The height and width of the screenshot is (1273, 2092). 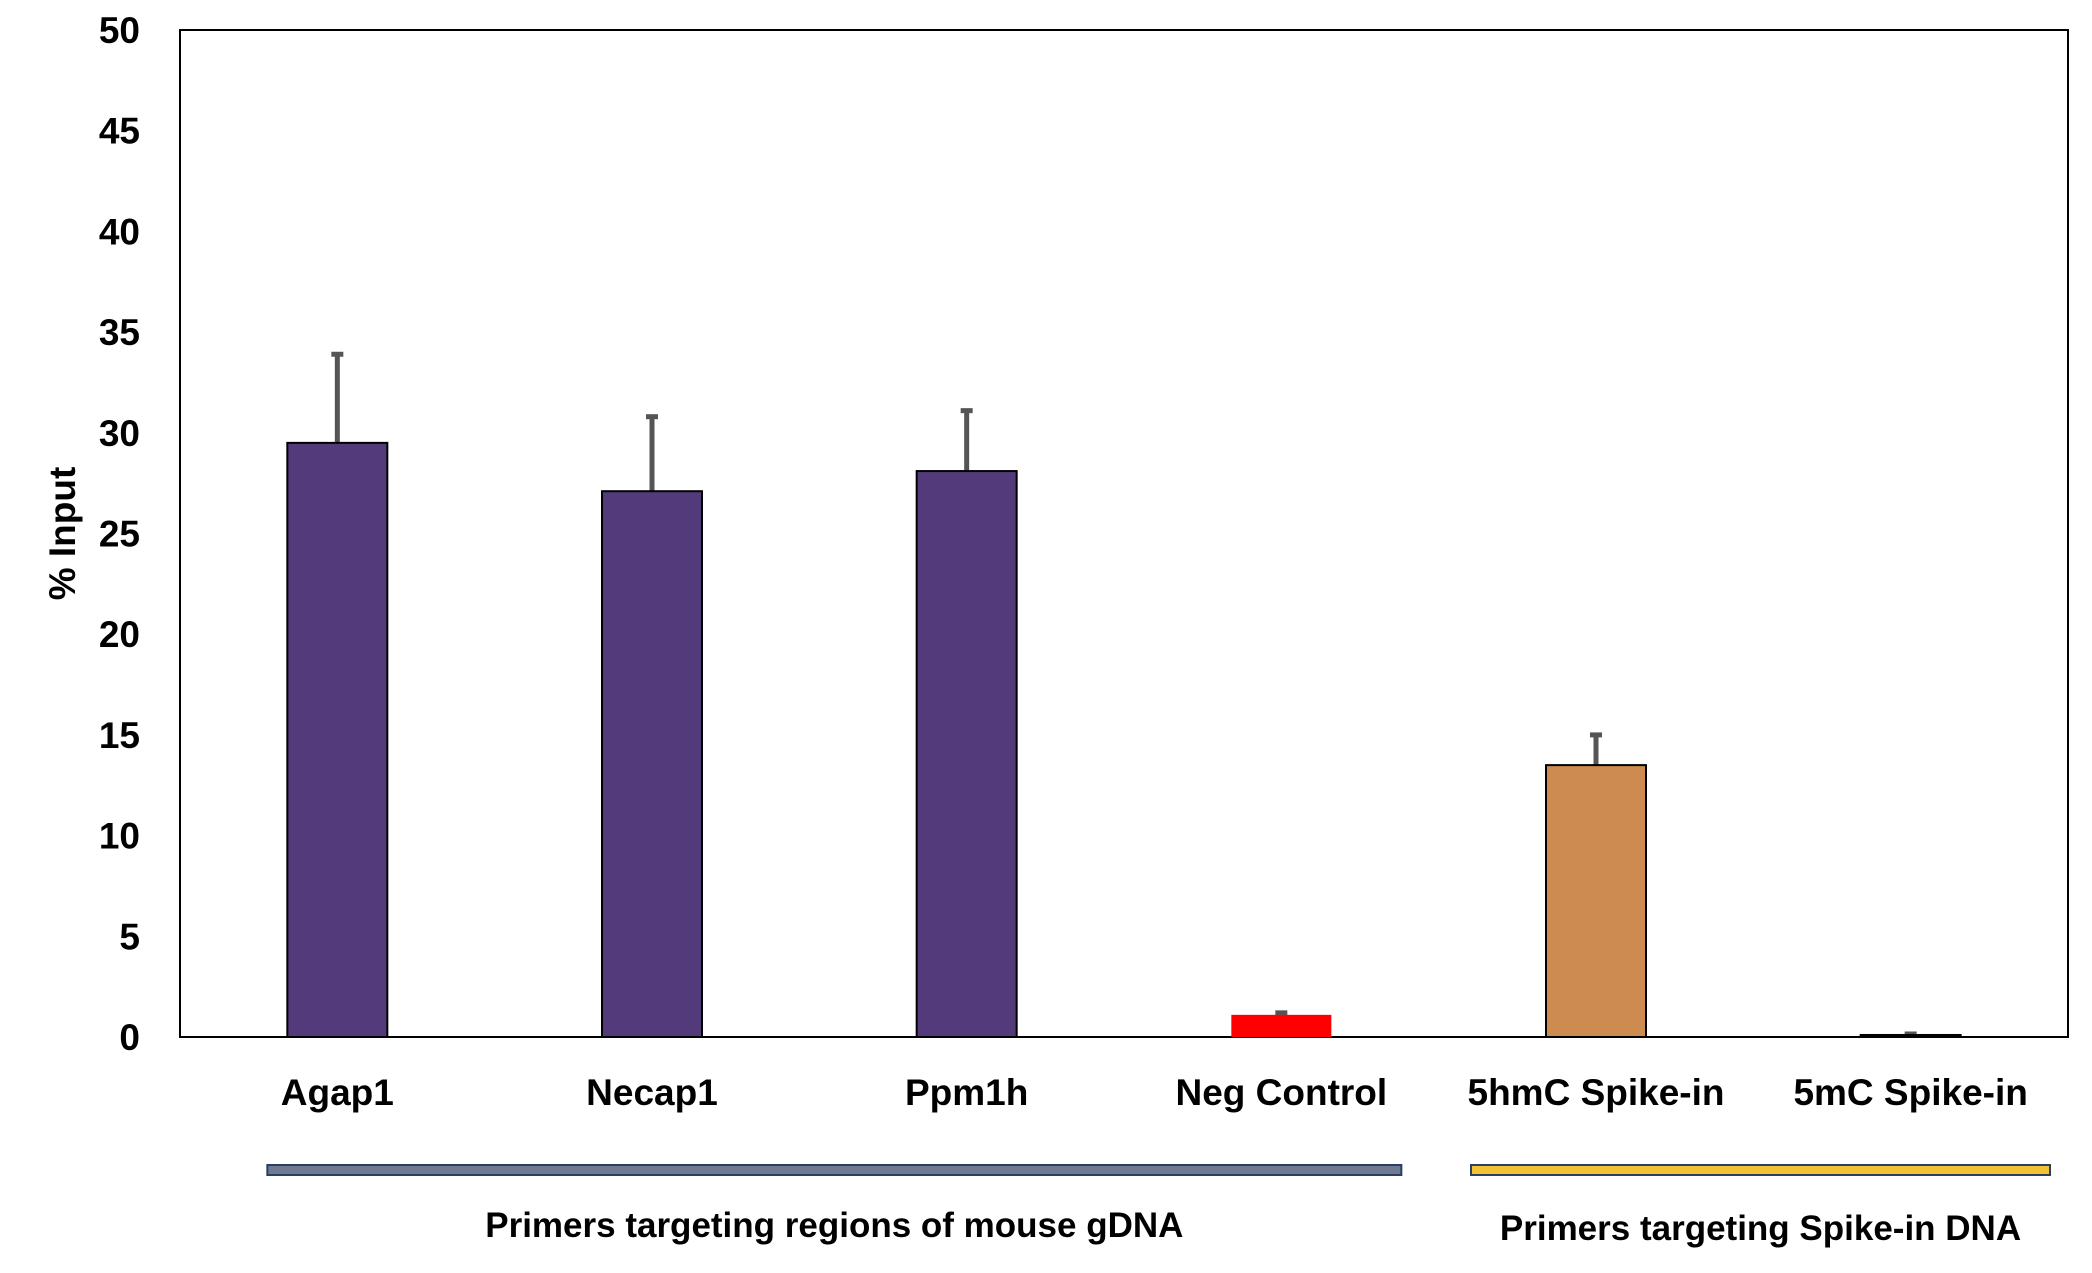 I want to click on y-axis-title: % Input, so click(x=62, y=534).